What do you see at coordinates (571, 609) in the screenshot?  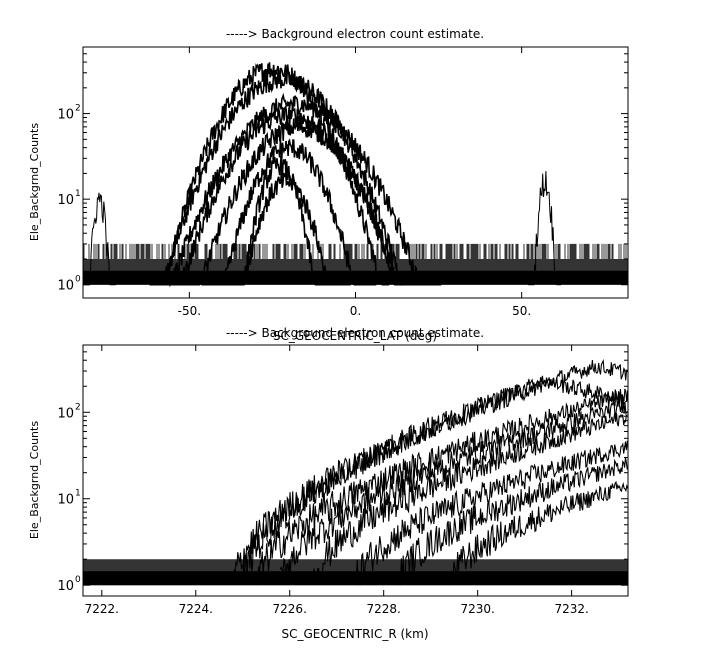 I see `x-tick-label: 7232.` at bounding box center [571, 609].